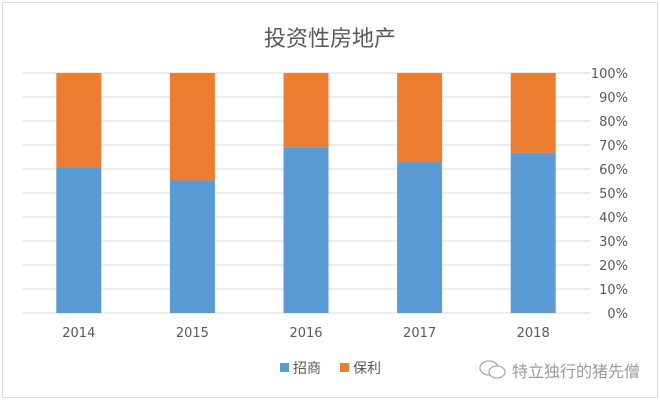 The image size is (660, 402). I want to click on x-tick-label: 2016, so click(305, 333).